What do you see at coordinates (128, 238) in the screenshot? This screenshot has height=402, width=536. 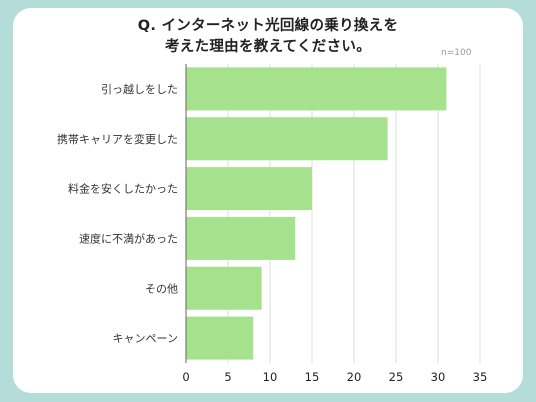 I see `category-label-3: 速度に不満があった` at bounding box center [128, 238].